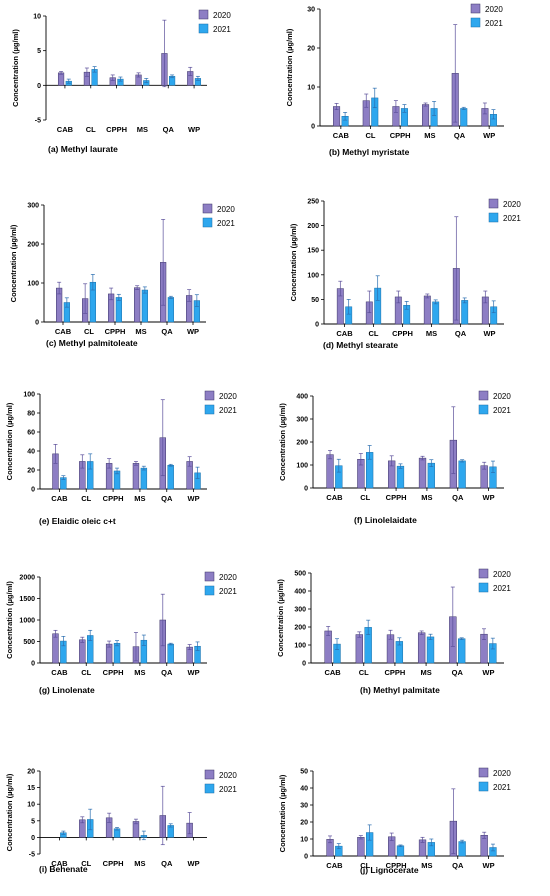 This screenshot has width=550, height=896. Describe the element at coordinates (31, 414) in the screenshot. I see `y-tick-label: 80` at that location.